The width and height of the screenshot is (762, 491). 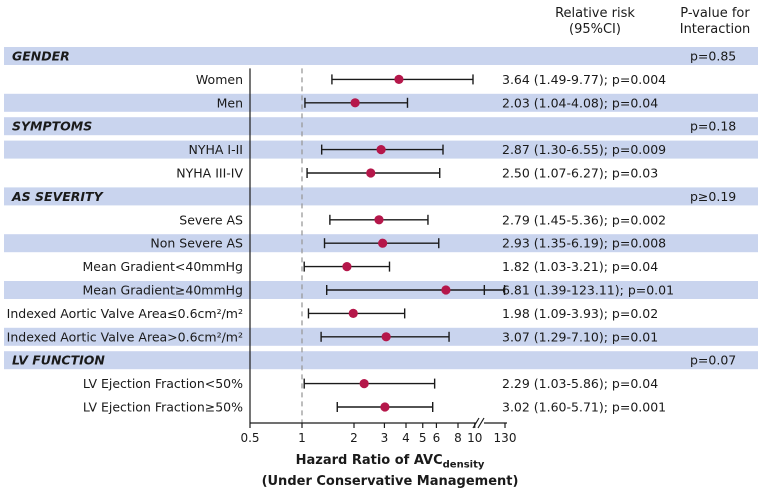 I want to click on relative-risk-header-line2: (95%CI), so click(x=595, y=29).